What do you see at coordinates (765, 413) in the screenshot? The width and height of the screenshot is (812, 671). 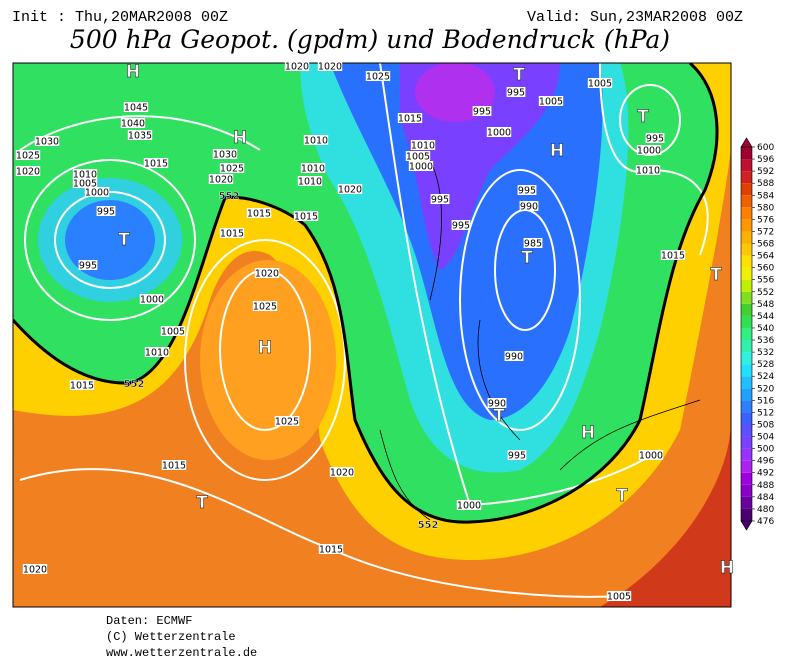 I see `colorbar-label: 512` at bounding box center [765, 413].